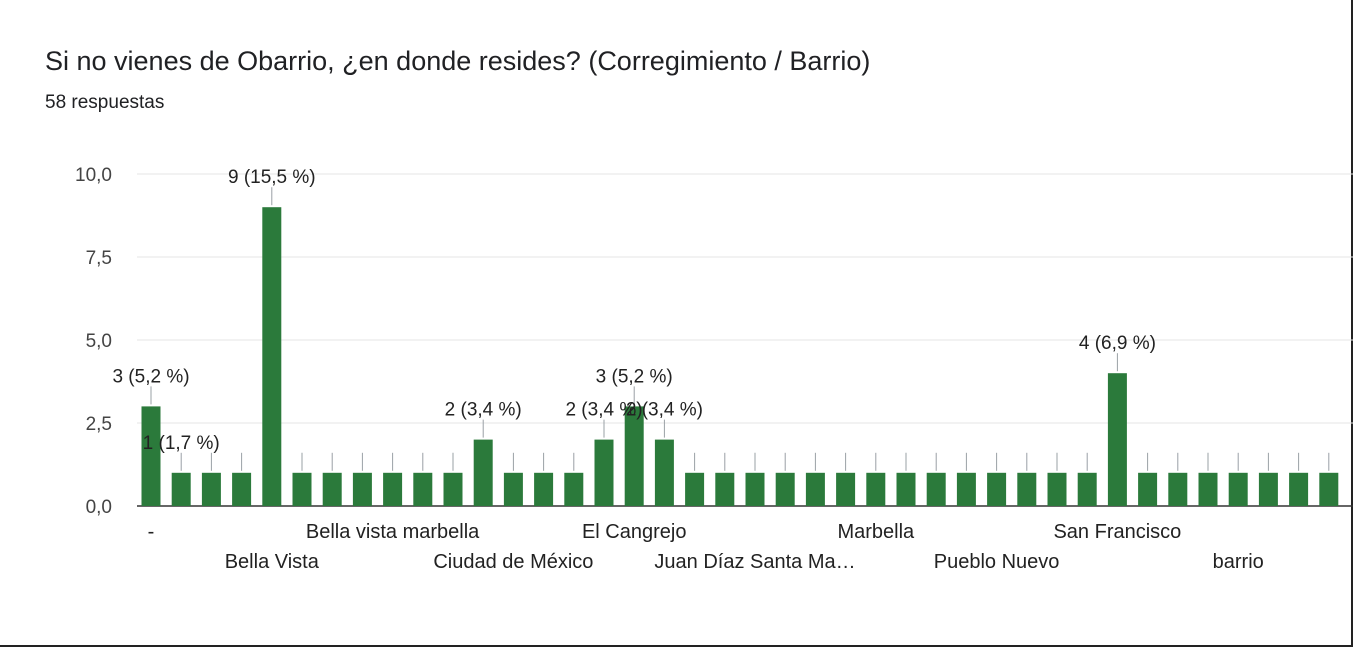 The width and height of the screenshot is (1353, 647). Describe the element at coordinates (93, 175) in the screenshot. I see `y-tick-label: 10,0` at that location.